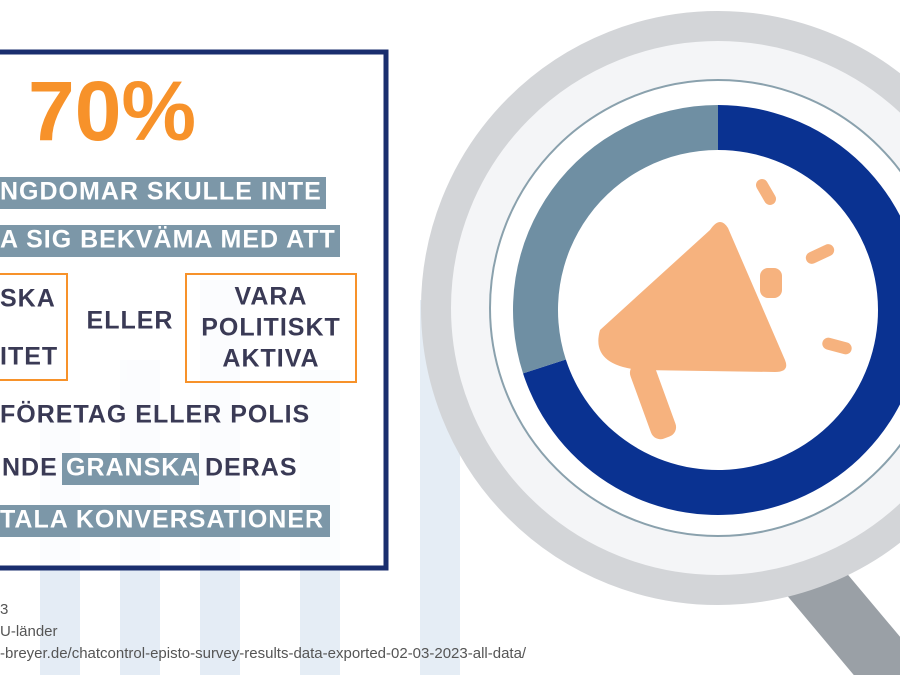  I want to click on option-text: POLITISKT, so click(271, 328).